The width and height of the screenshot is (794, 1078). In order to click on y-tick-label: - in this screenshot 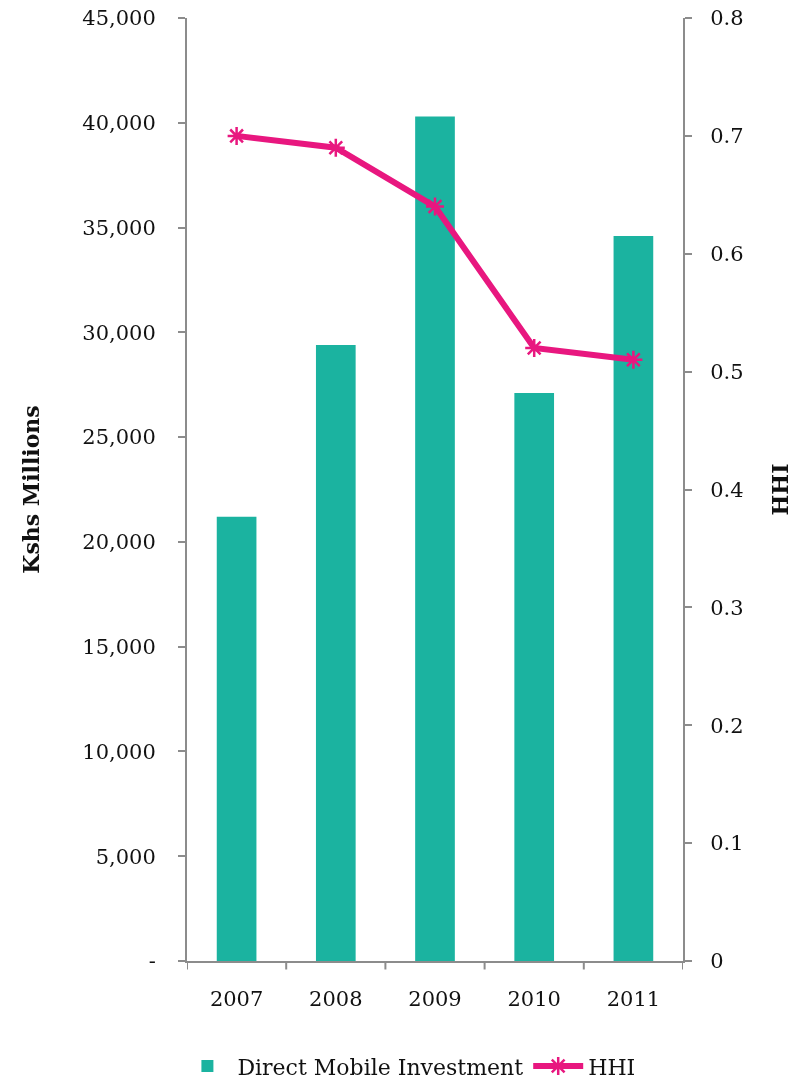, I will do `click(152, 961)`.